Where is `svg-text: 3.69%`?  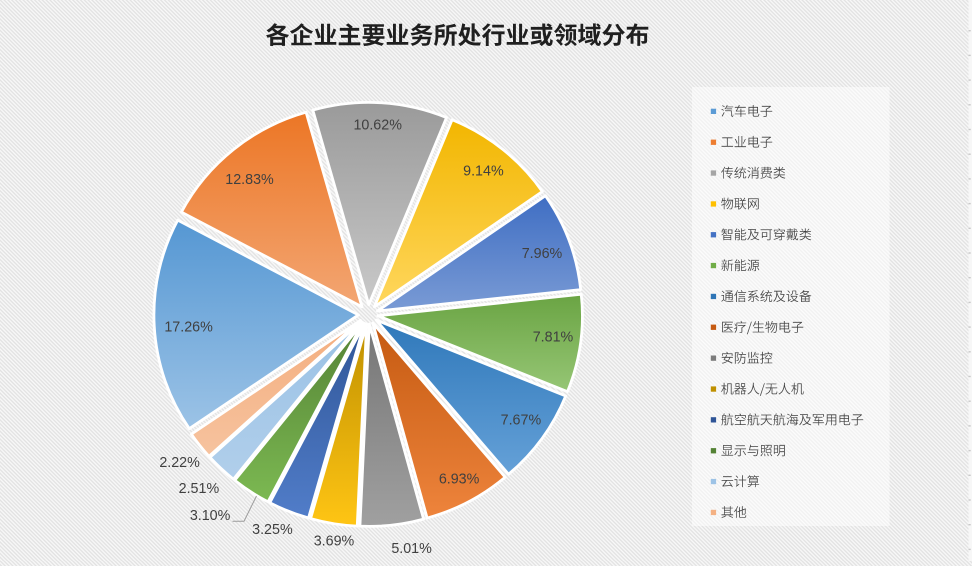
svg-text: 3.69% is located at coordinates (334, 542).